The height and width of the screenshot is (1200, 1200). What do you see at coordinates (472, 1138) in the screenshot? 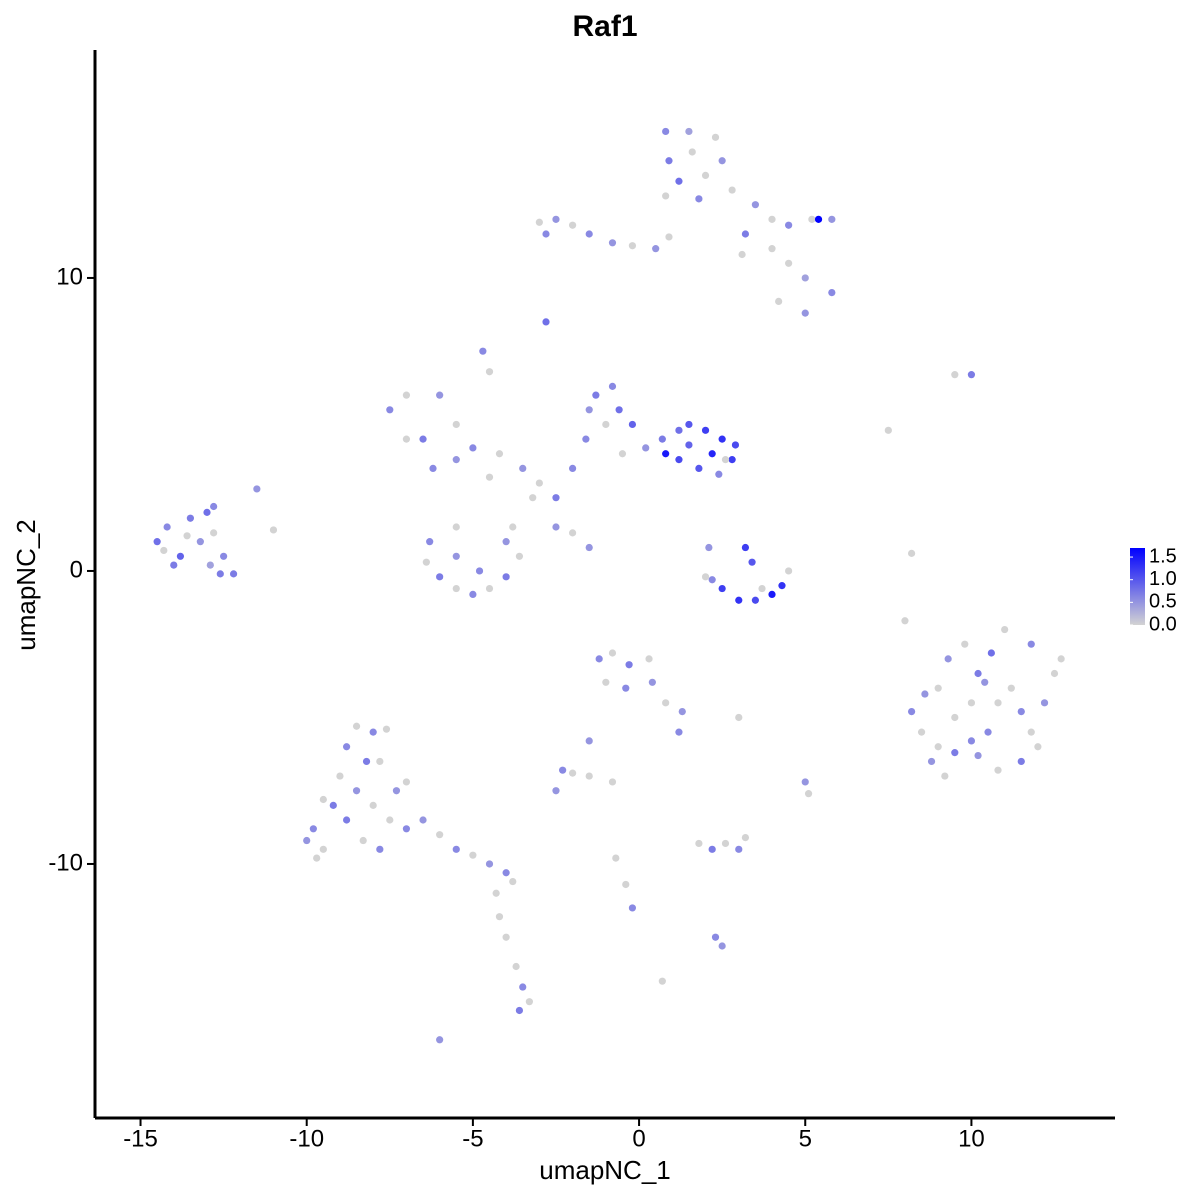
I see `x-tick-label: -5` at bounding box center [472, 1138].